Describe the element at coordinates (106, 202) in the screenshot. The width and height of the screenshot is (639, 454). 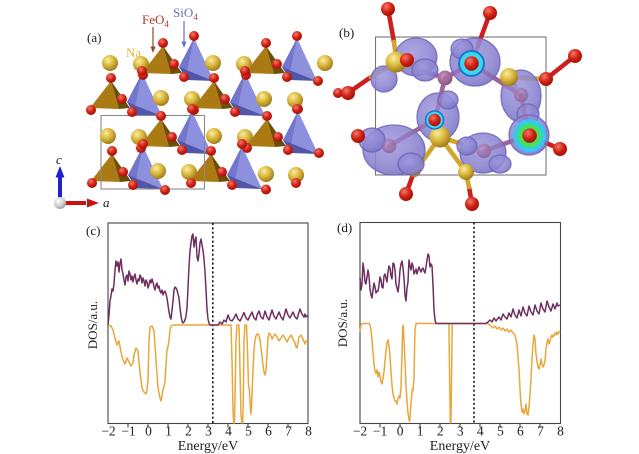
I see `svg-text: a` at that location.